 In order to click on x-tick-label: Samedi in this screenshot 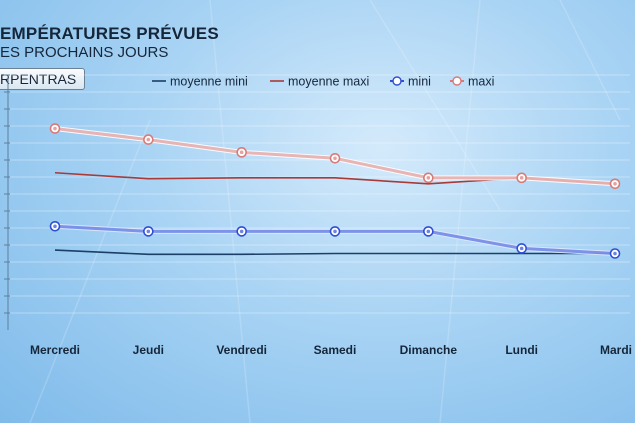, I will do `click(335, 350)`.